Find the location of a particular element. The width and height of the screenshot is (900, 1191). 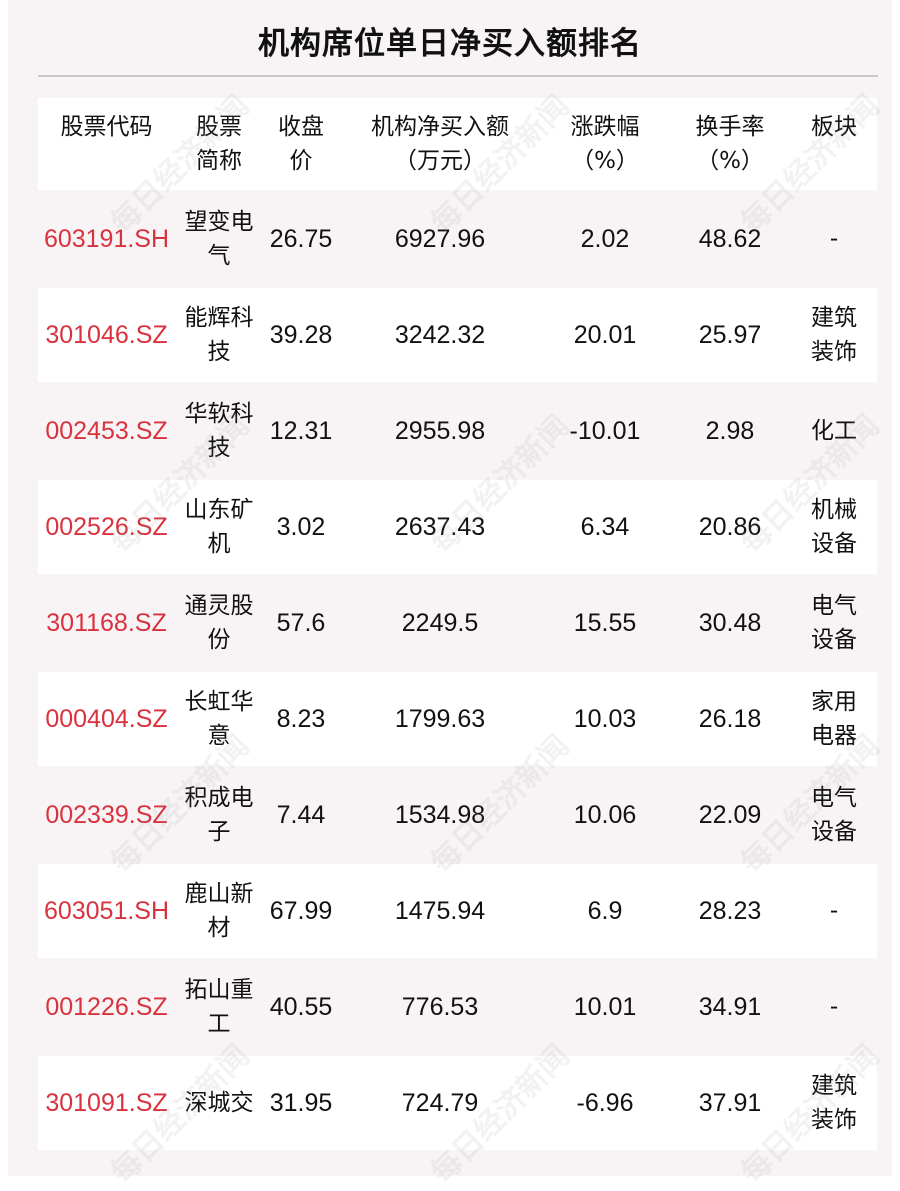

stock-name: 拓山重工 is located at coordinates (219, 1007).